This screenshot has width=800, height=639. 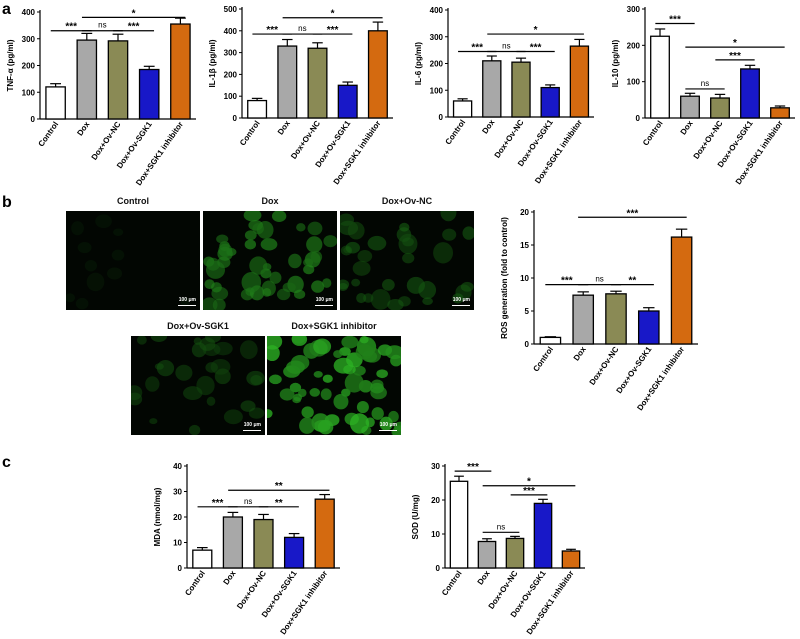 What do you see at coordinates (524, 245) in the screenshot?
I see `y-tick-label: 15` at bounding box center [524, 245].